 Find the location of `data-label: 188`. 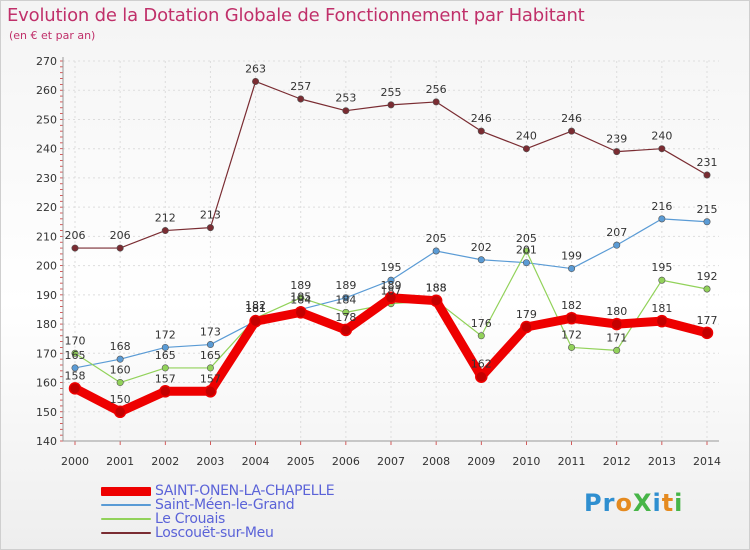

data-label: 188 is located at coordinates (436, 288).